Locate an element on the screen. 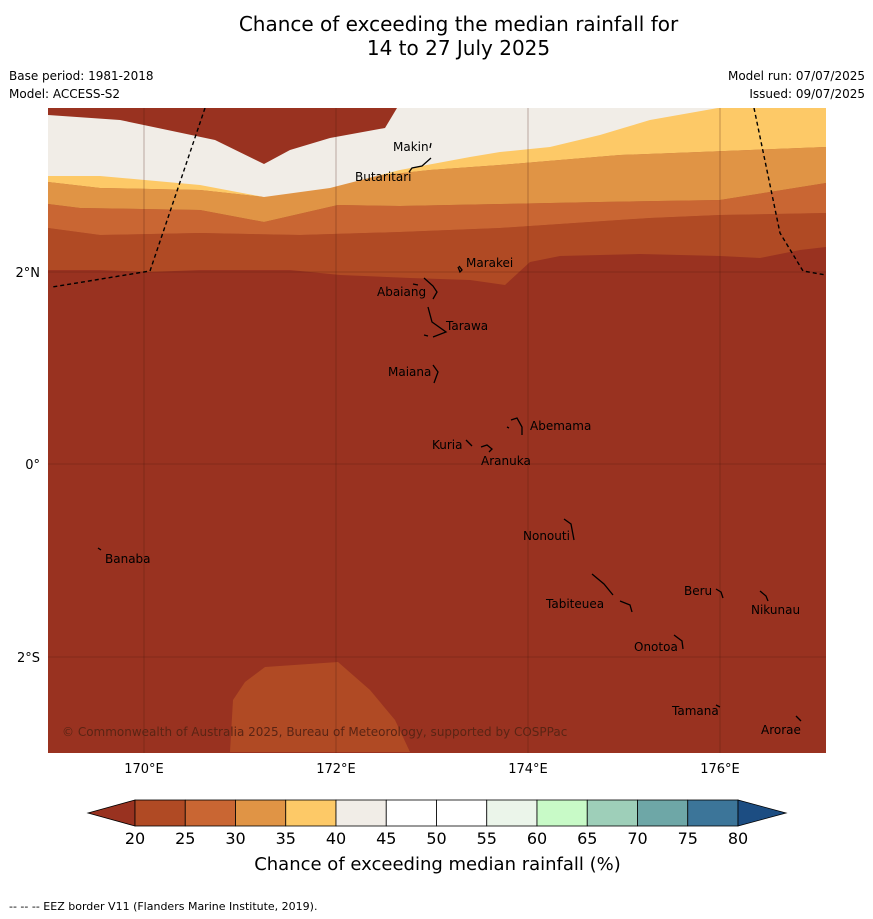 The image size is (873, 919). place-banaba: Banaba is located at coordinates (128, 559).